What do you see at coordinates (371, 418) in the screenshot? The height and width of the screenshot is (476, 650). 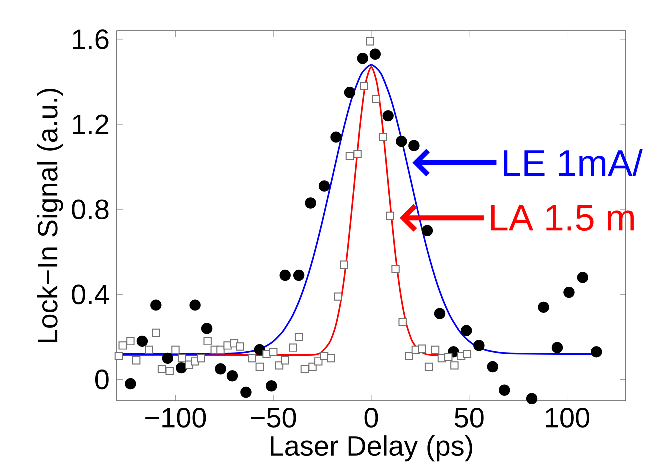 I see `x-tick-label: 0` at bounding box center [371, 418].